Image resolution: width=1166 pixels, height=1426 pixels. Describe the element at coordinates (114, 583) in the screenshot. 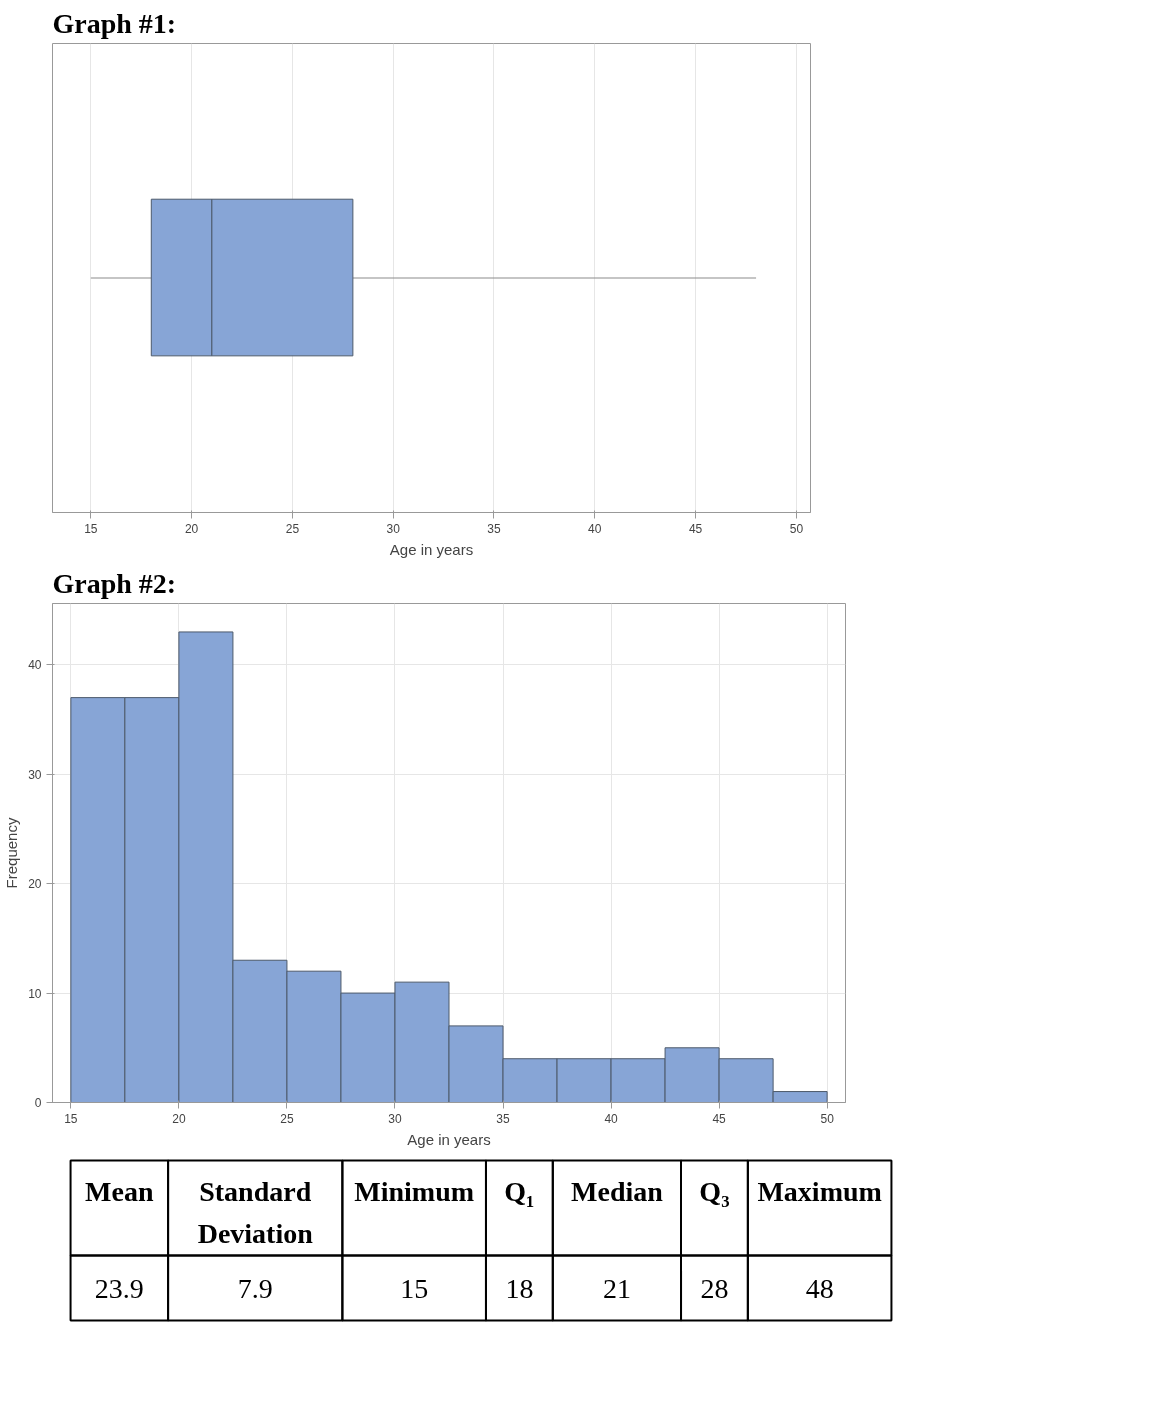

I see `chart-title: Graph #2:` at that location.